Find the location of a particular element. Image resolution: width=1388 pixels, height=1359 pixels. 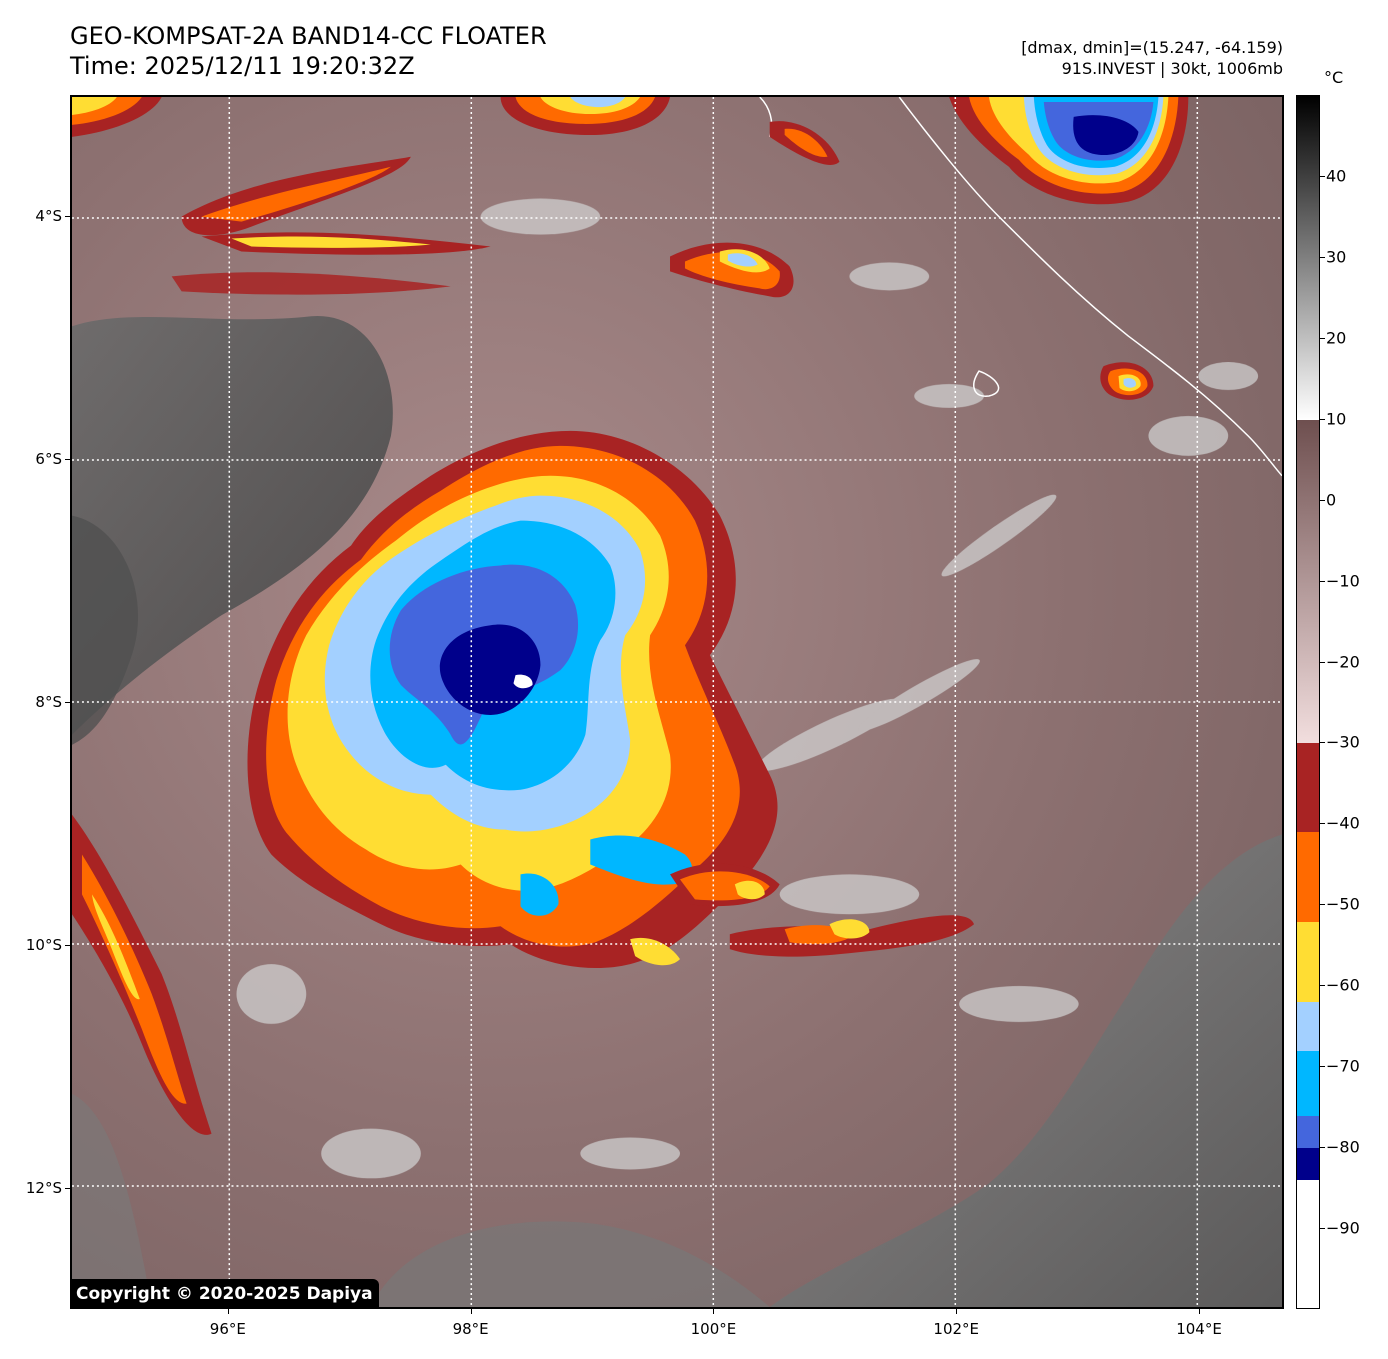

colorbar-tick-label: −60 is located at coordinates (1343, 985).